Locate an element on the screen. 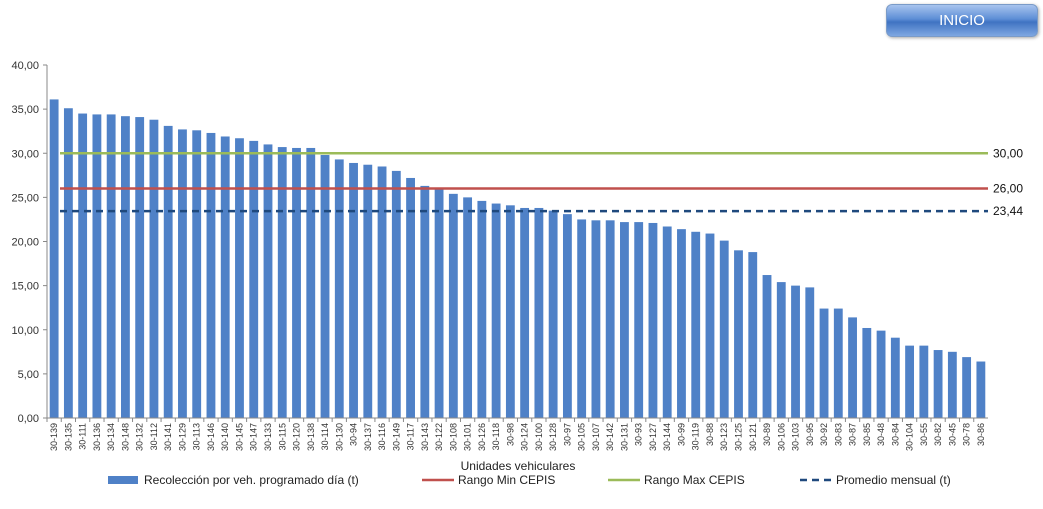 The width and height of the screenshot is (1043, 509). promedio-label: 23,44 is located at coordinates (1008, 211).